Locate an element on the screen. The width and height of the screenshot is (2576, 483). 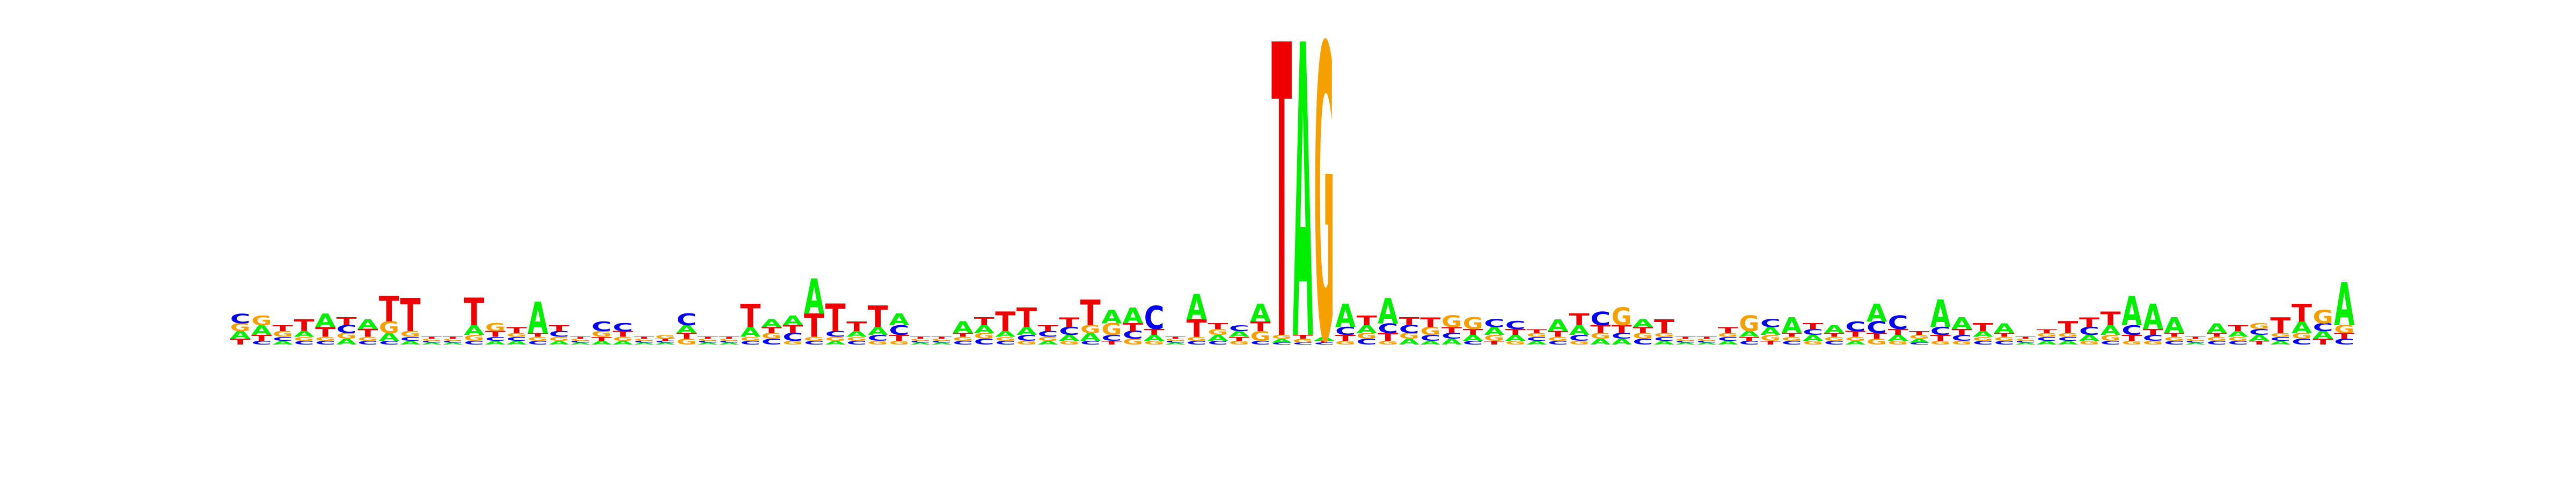
logo-column: GTAC is located at coordinates (686, 328).